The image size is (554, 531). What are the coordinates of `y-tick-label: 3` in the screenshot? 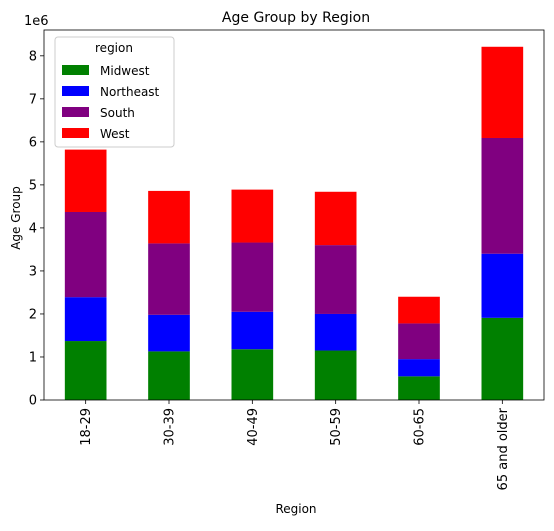 It's located at (33, 271).